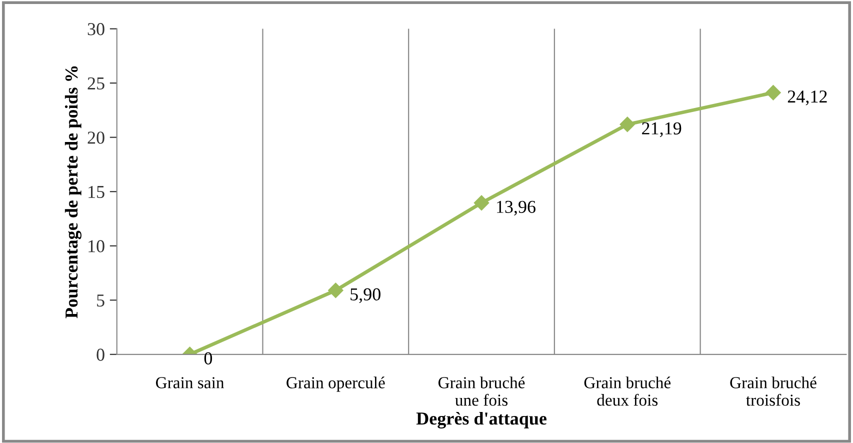 Image resolution: width=853 pixels, height=443 pixels. I want to click on y-tick-label: 0, so click(100, 354).